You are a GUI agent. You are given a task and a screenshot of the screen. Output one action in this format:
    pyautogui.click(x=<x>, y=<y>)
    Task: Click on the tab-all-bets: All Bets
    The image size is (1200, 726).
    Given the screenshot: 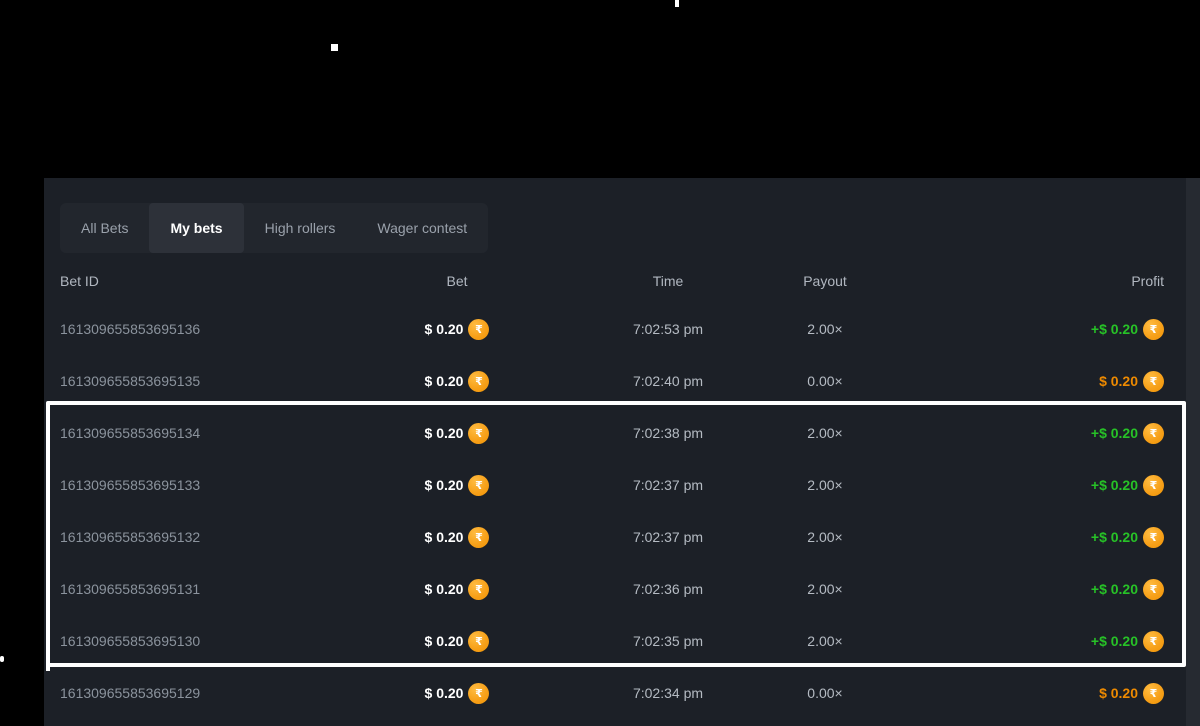 What is the action you would take?
    pyautogui.click(x=105, y=228)
    